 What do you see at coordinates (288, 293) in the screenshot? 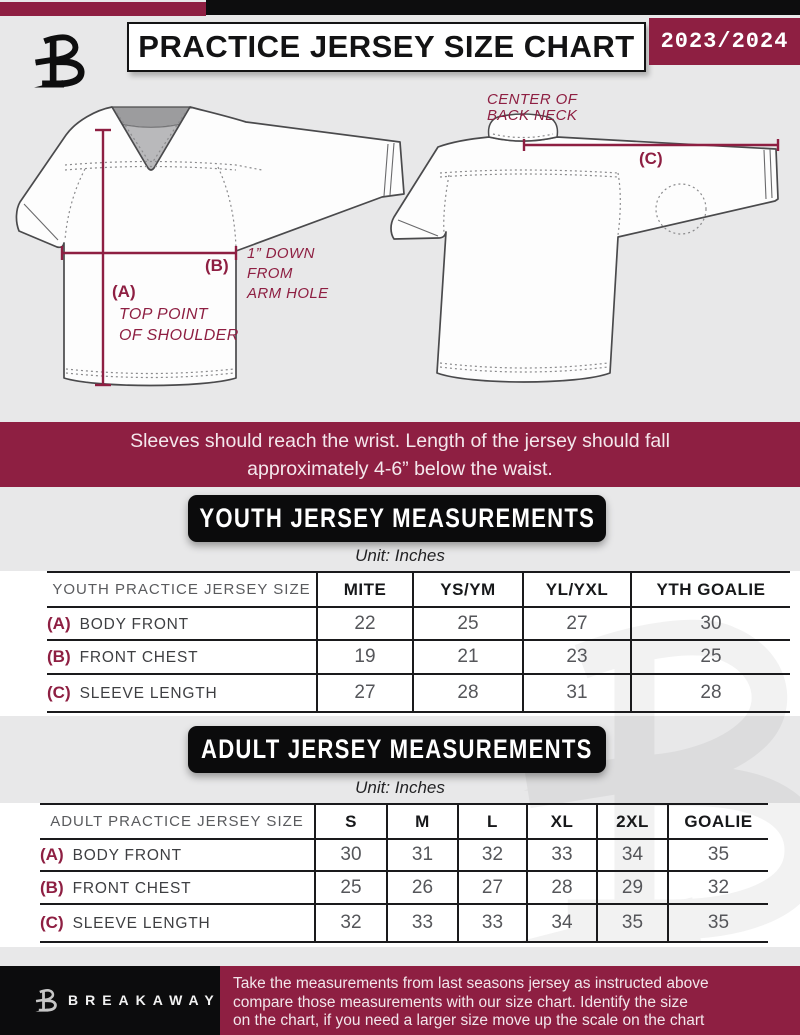
I see `caption-line: ARM HOLE` at bounding box center [288, 293].